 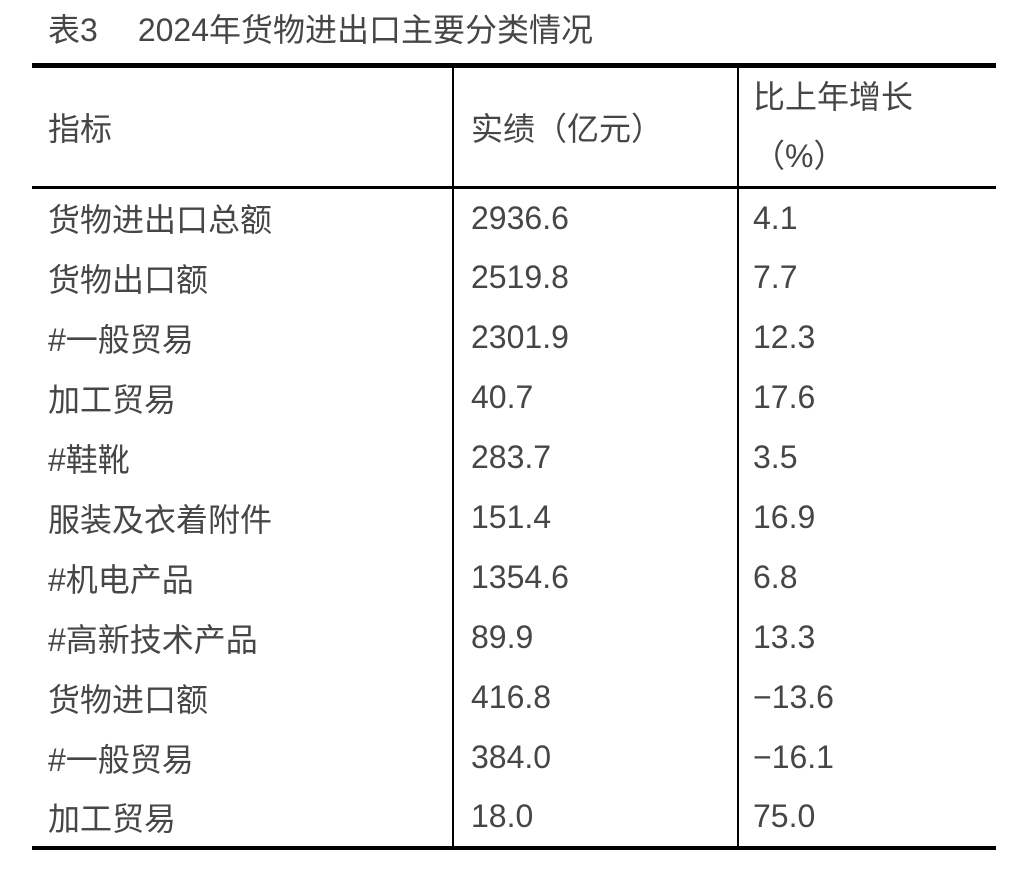 What do you see at coordinates (784, 397) in the screenshot?
I see `cell-growth: 17.6` at bounding box center [784, 397].